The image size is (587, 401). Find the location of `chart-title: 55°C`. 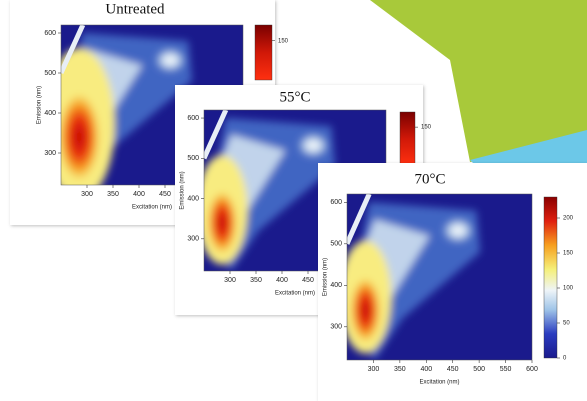

chart-title: 55°C is located at coordinates (294, 97).